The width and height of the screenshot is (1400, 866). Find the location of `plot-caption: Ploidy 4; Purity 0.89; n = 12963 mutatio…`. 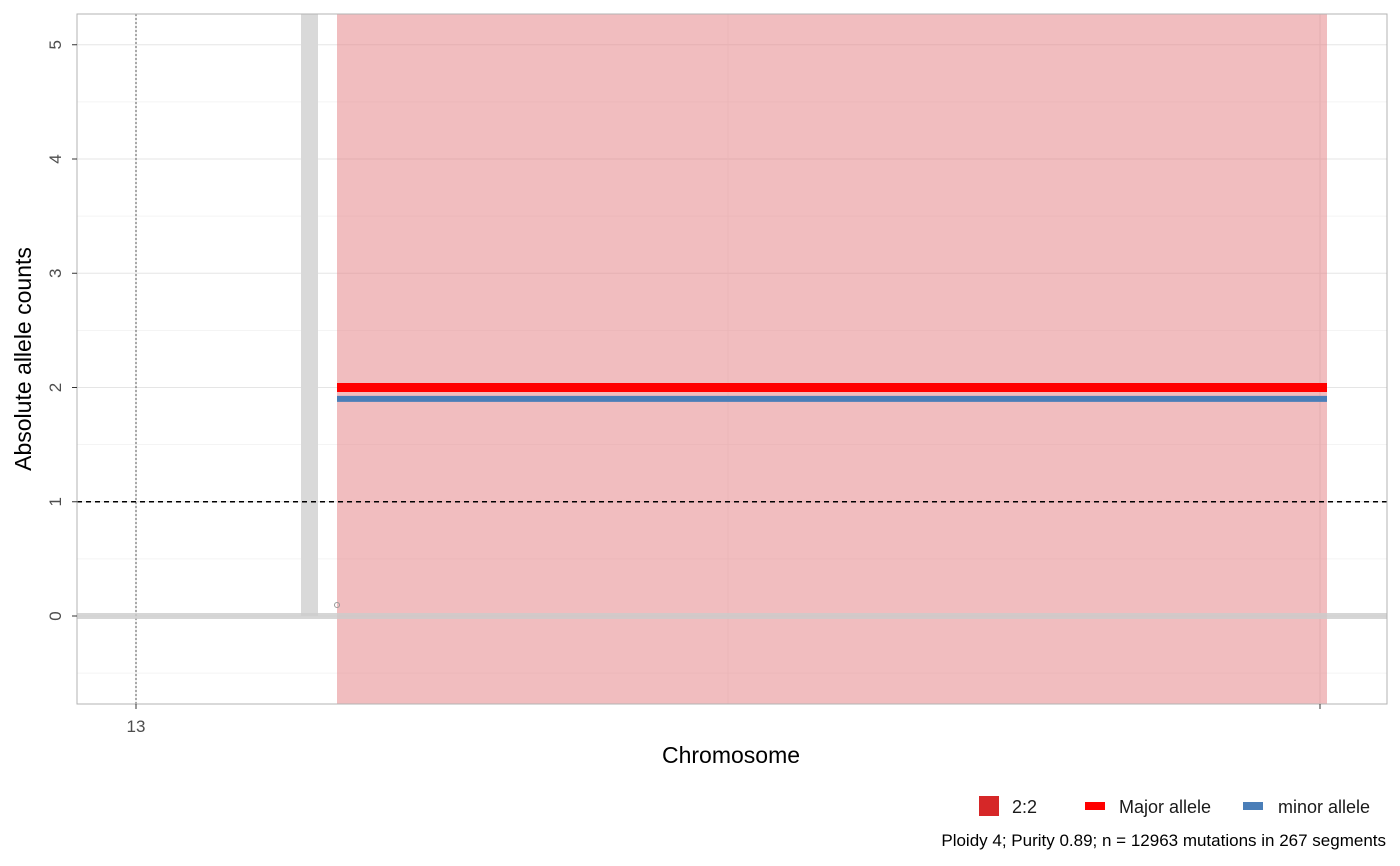

plot-caption: Ploidy 4; Purity 0.89; n = 12963 mutatio… is located at coordinates (1163, 840).